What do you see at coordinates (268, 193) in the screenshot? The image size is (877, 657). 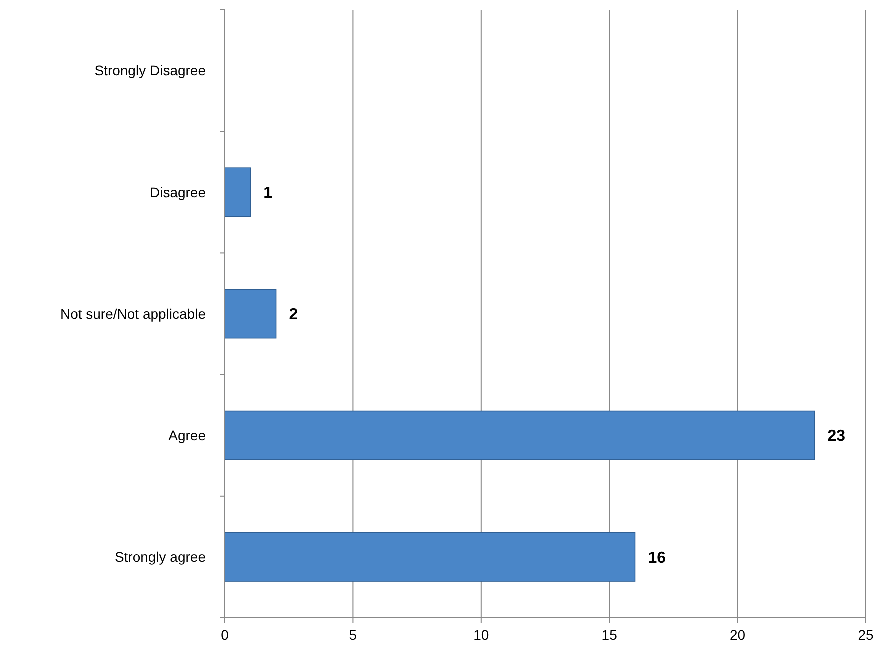 I see `data-label: 1` at bounding box center [268, 193].